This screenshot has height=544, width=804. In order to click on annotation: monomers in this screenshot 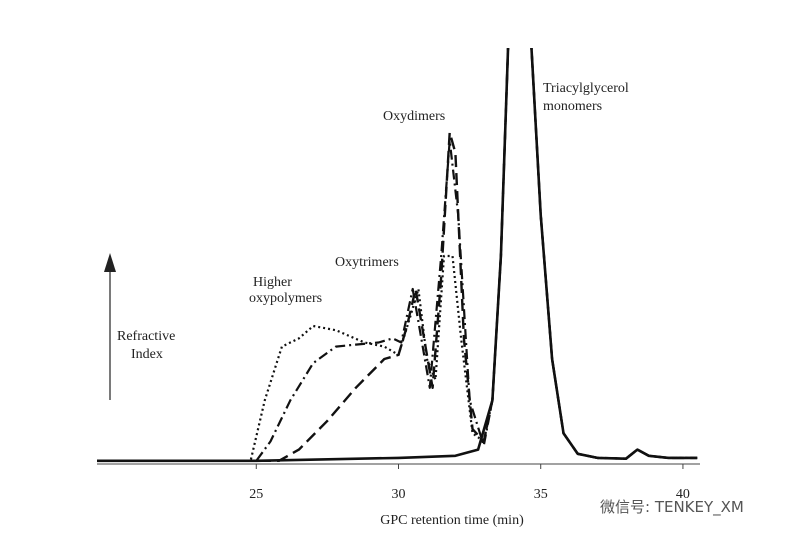, I will do `click(572, 106)`.